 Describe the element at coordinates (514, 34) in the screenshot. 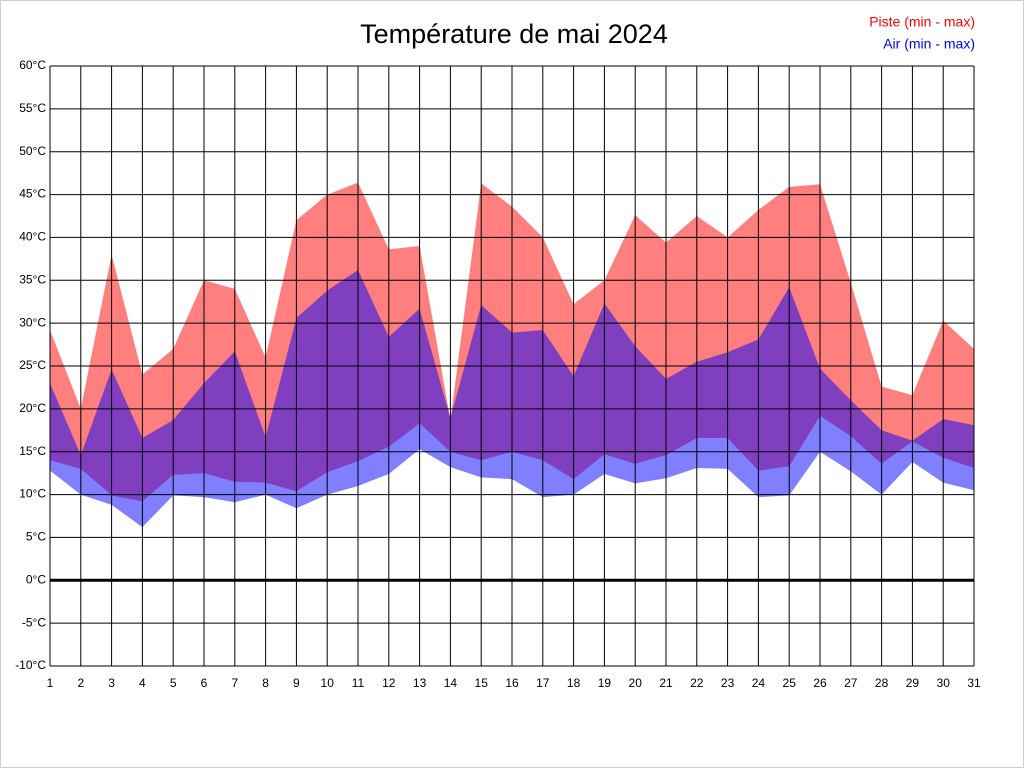

I see `chart-title: Température de mai 2024` at that location.